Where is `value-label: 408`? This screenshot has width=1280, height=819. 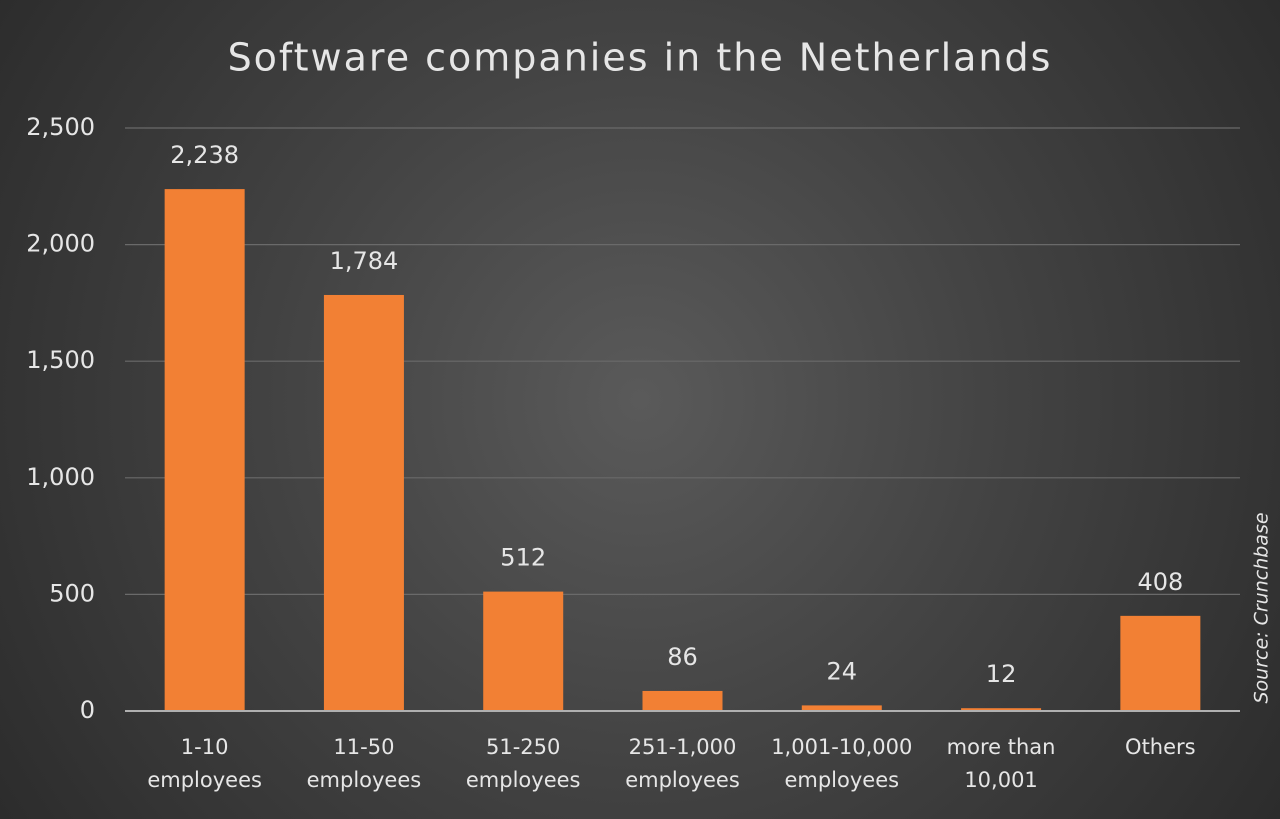 value-label: 408 is located at coordinates (1160, 582).